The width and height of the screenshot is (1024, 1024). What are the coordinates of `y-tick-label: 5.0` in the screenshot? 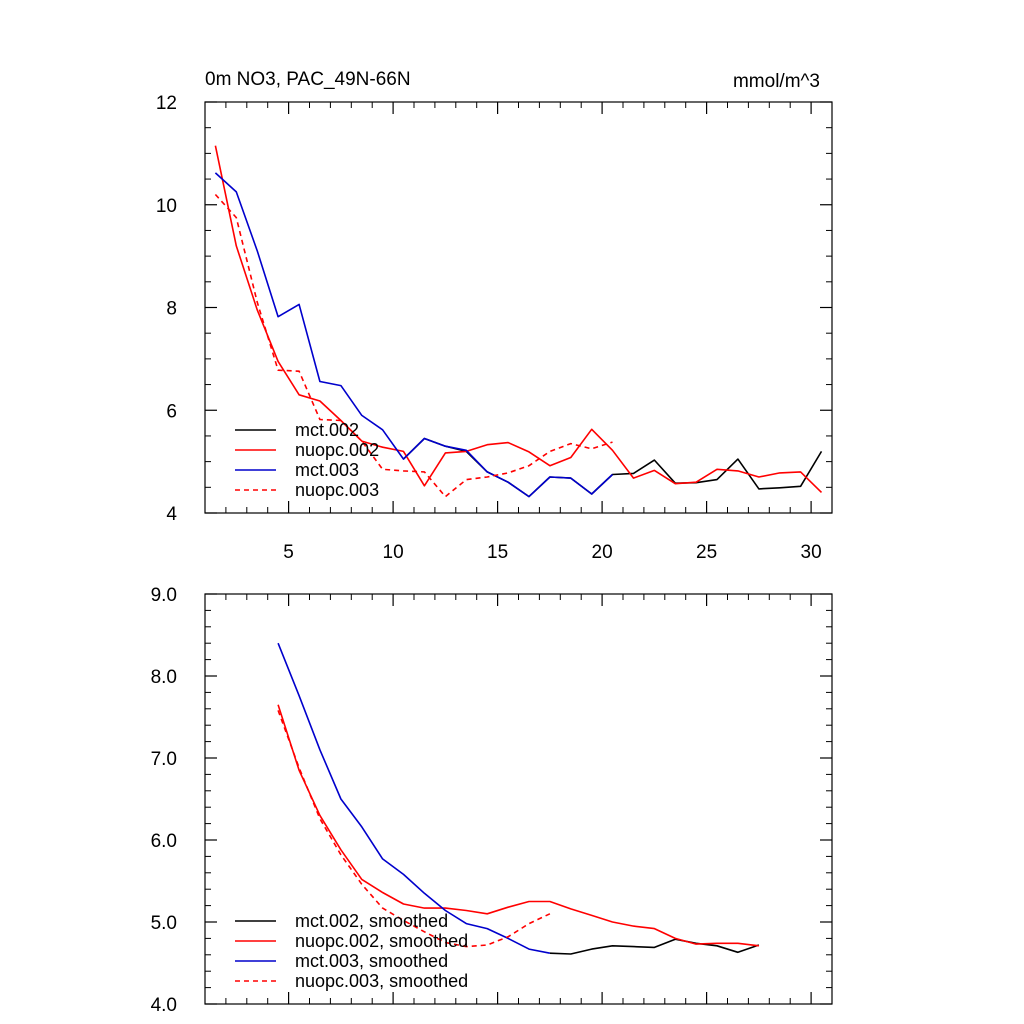 It's located at (164, 923).